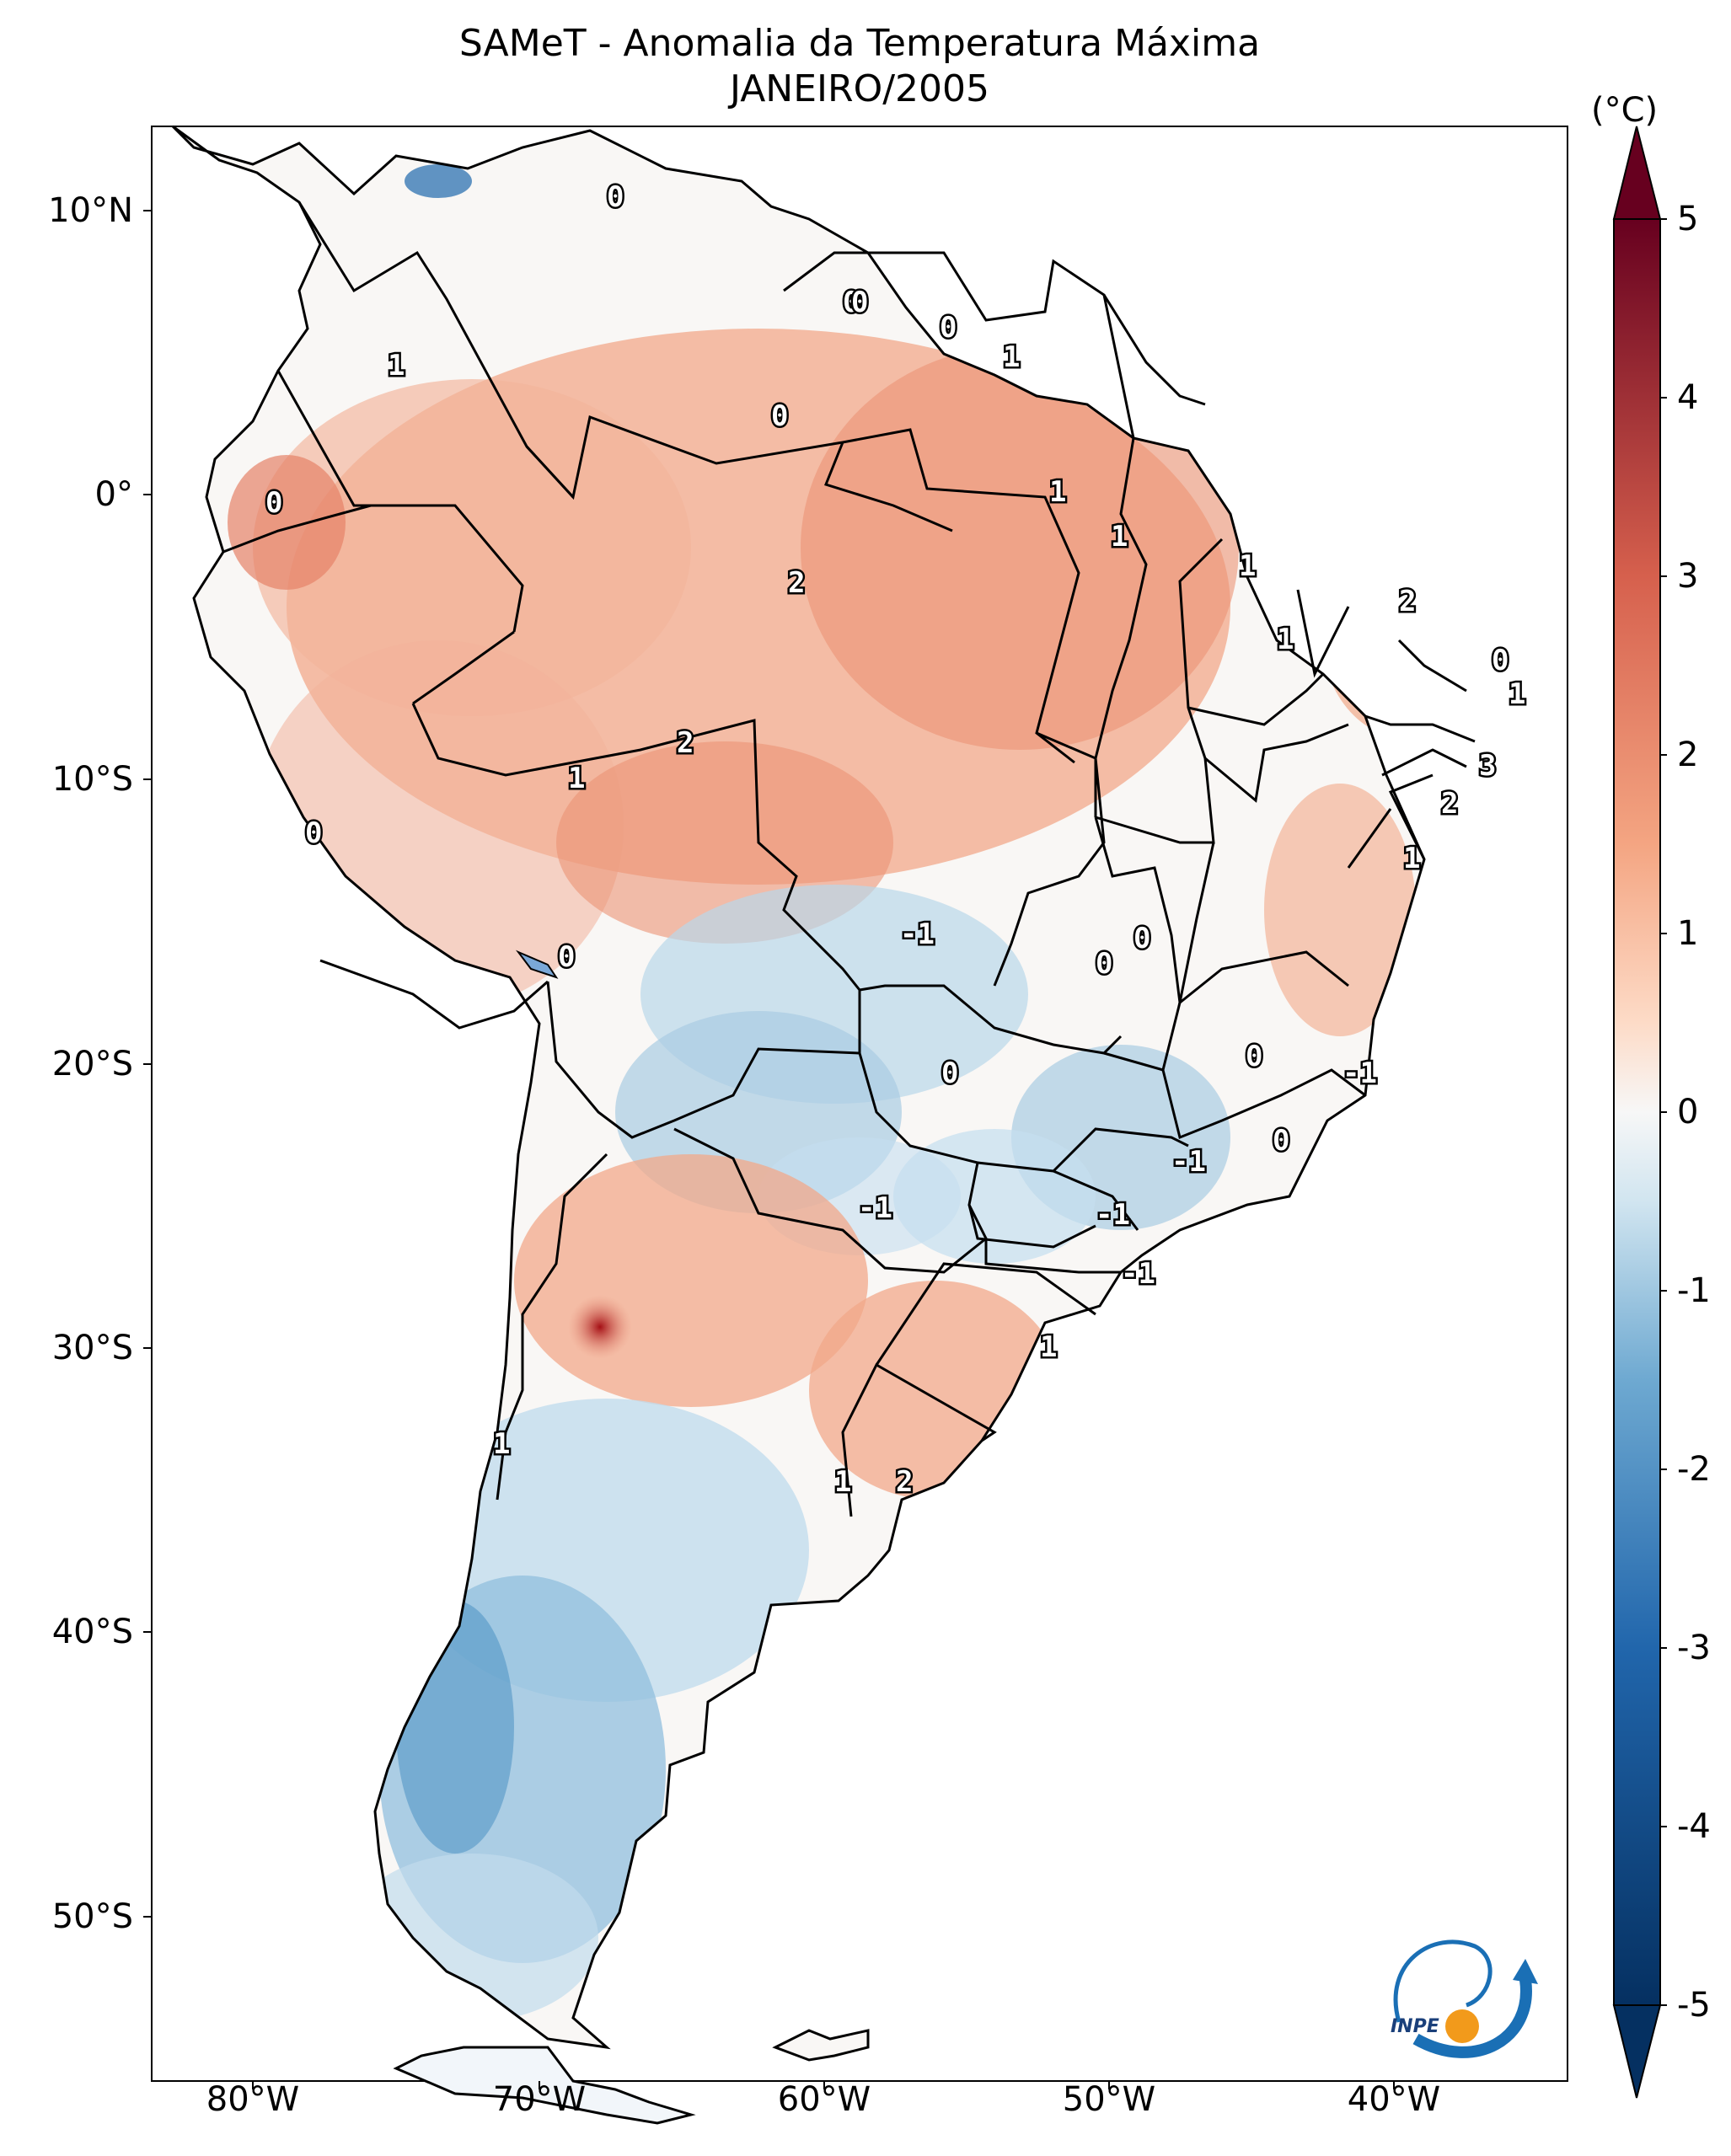  Describe the element at coordinates (1694, 1290) in the screenshot. I see `colorbar-tick: -1` at that location.